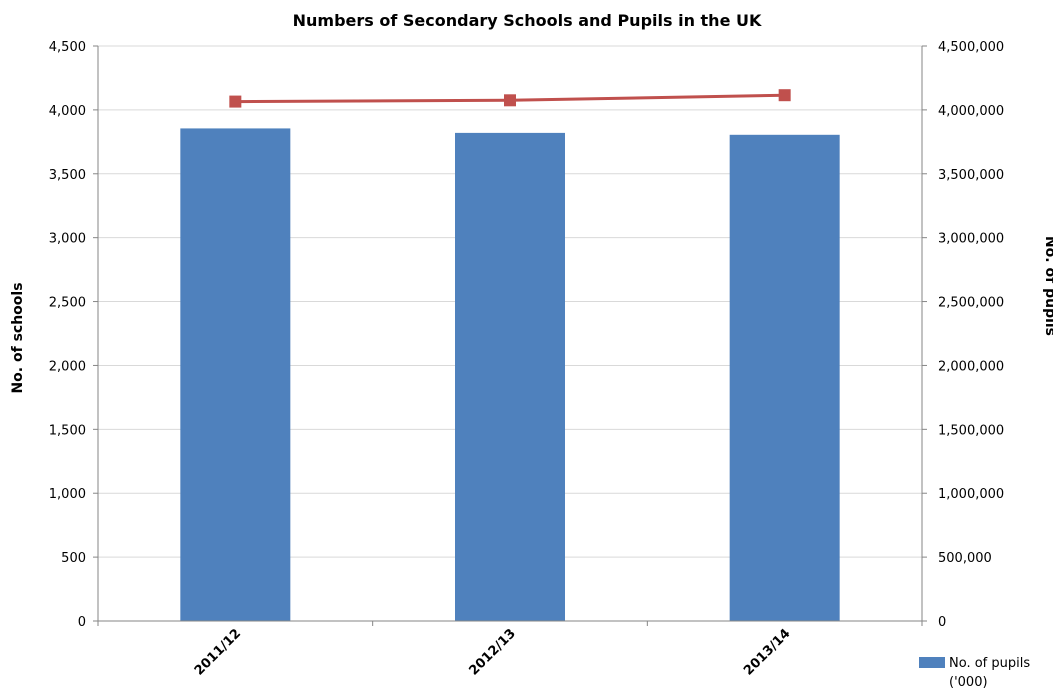 The image size is (1053, 689). I want to click on right-tick-label: 2,500,000, so click(971, 303).